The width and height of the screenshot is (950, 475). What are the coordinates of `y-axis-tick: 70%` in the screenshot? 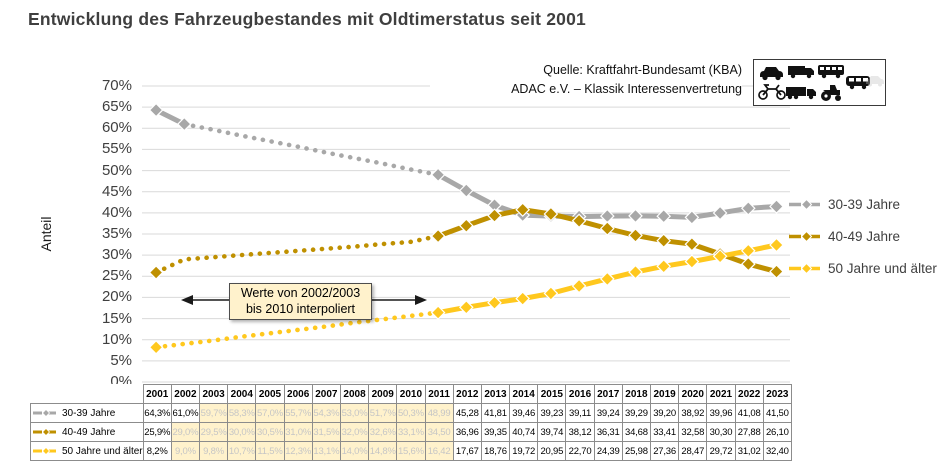 It's located at (116, 85).